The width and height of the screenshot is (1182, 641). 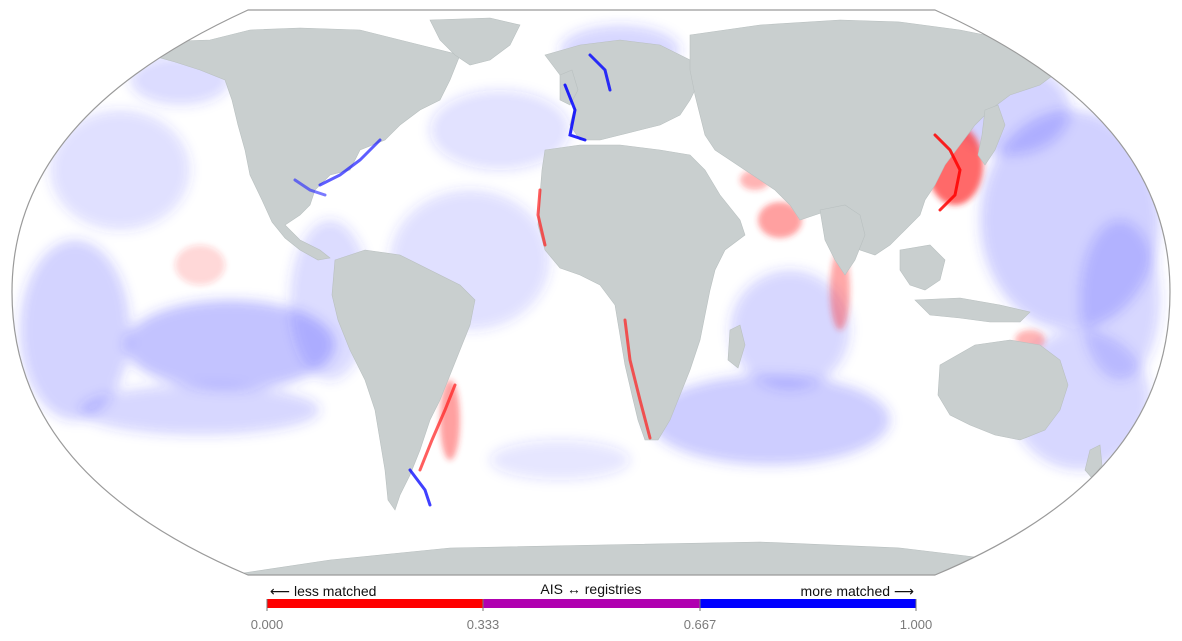 I want to click on tick-label-3: 1.000, so click(x=916, y=624).